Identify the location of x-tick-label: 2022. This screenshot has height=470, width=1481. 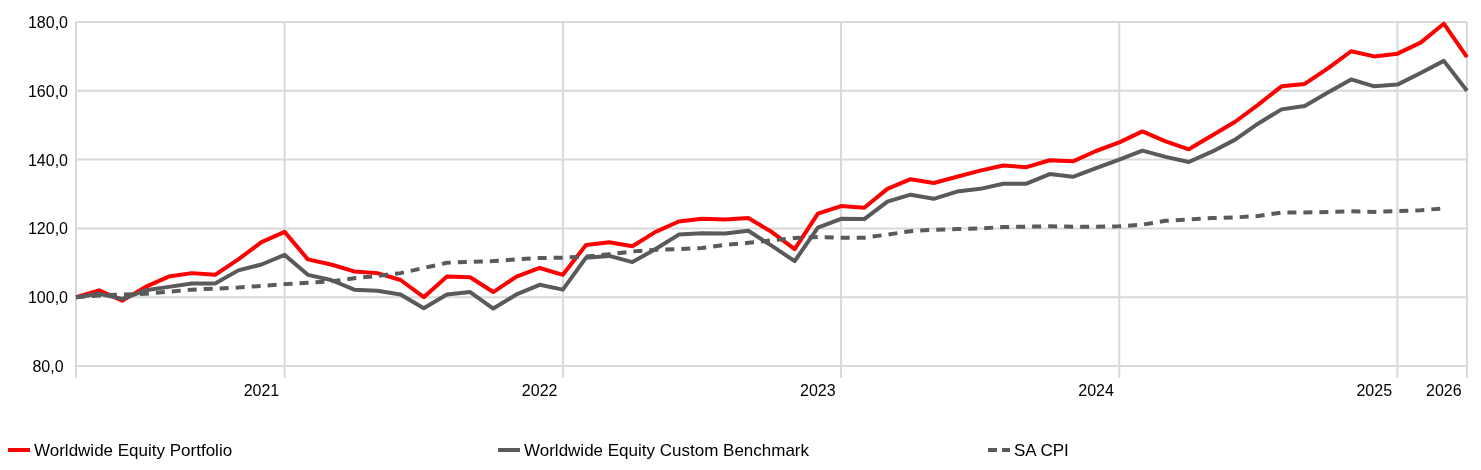
(539, 390).